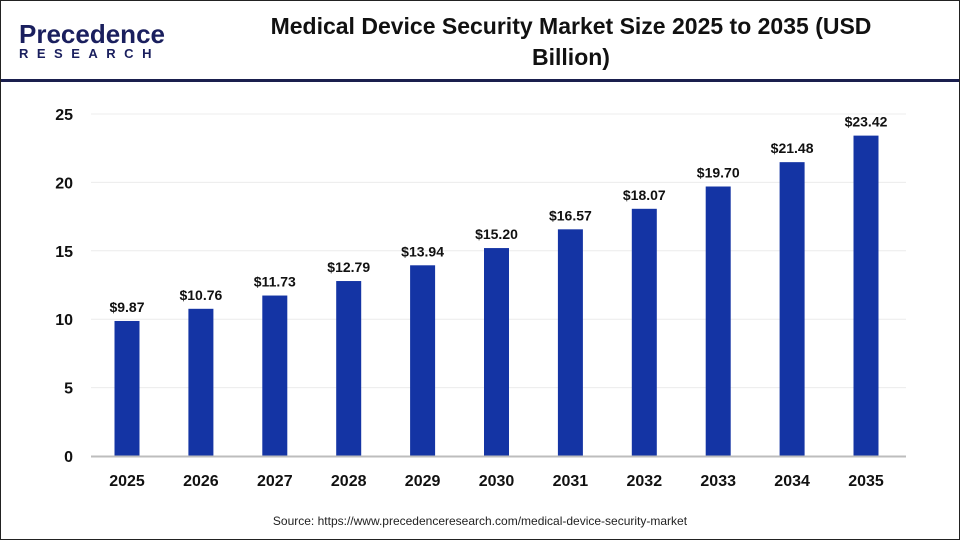 The height and width of the screenshot is (540, 960). What do you see at coordinates (64, 115) in the screenshot?
I see `y-tick-label: 25` at bounding box center [64, 115].